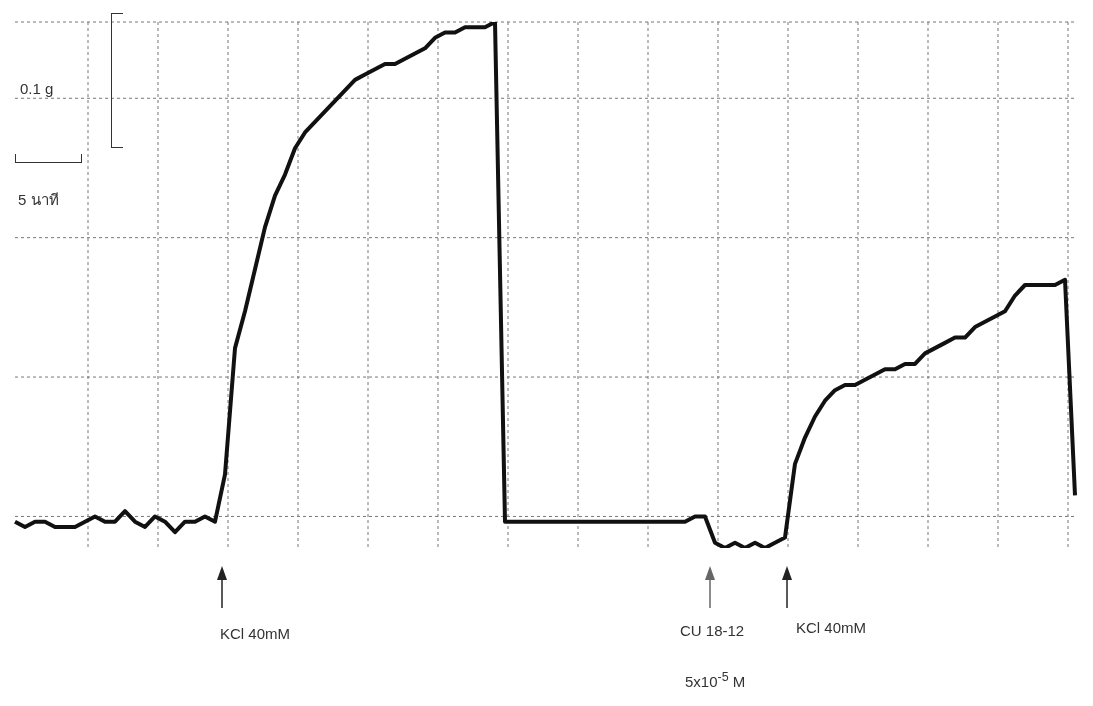 The width and height of the screenshot is (1093, 706). I want to click on annotation: 5 นาที, so click(38, 200).